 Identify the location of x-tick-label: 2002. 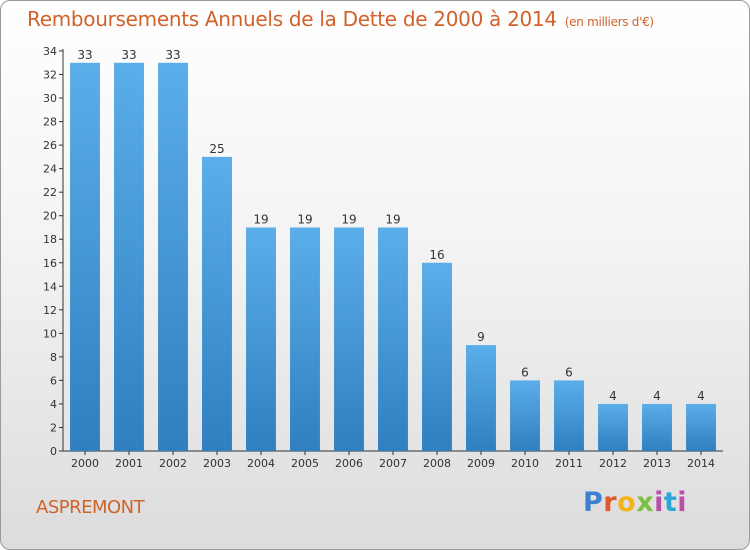
(173, 463).